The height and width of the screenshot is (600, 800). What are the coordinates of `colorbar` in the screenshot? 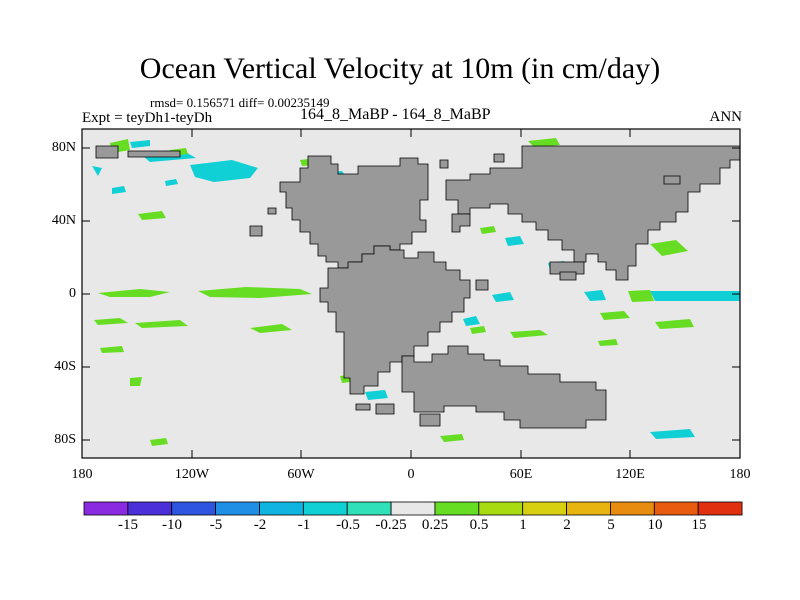 It's located at (413, 508).